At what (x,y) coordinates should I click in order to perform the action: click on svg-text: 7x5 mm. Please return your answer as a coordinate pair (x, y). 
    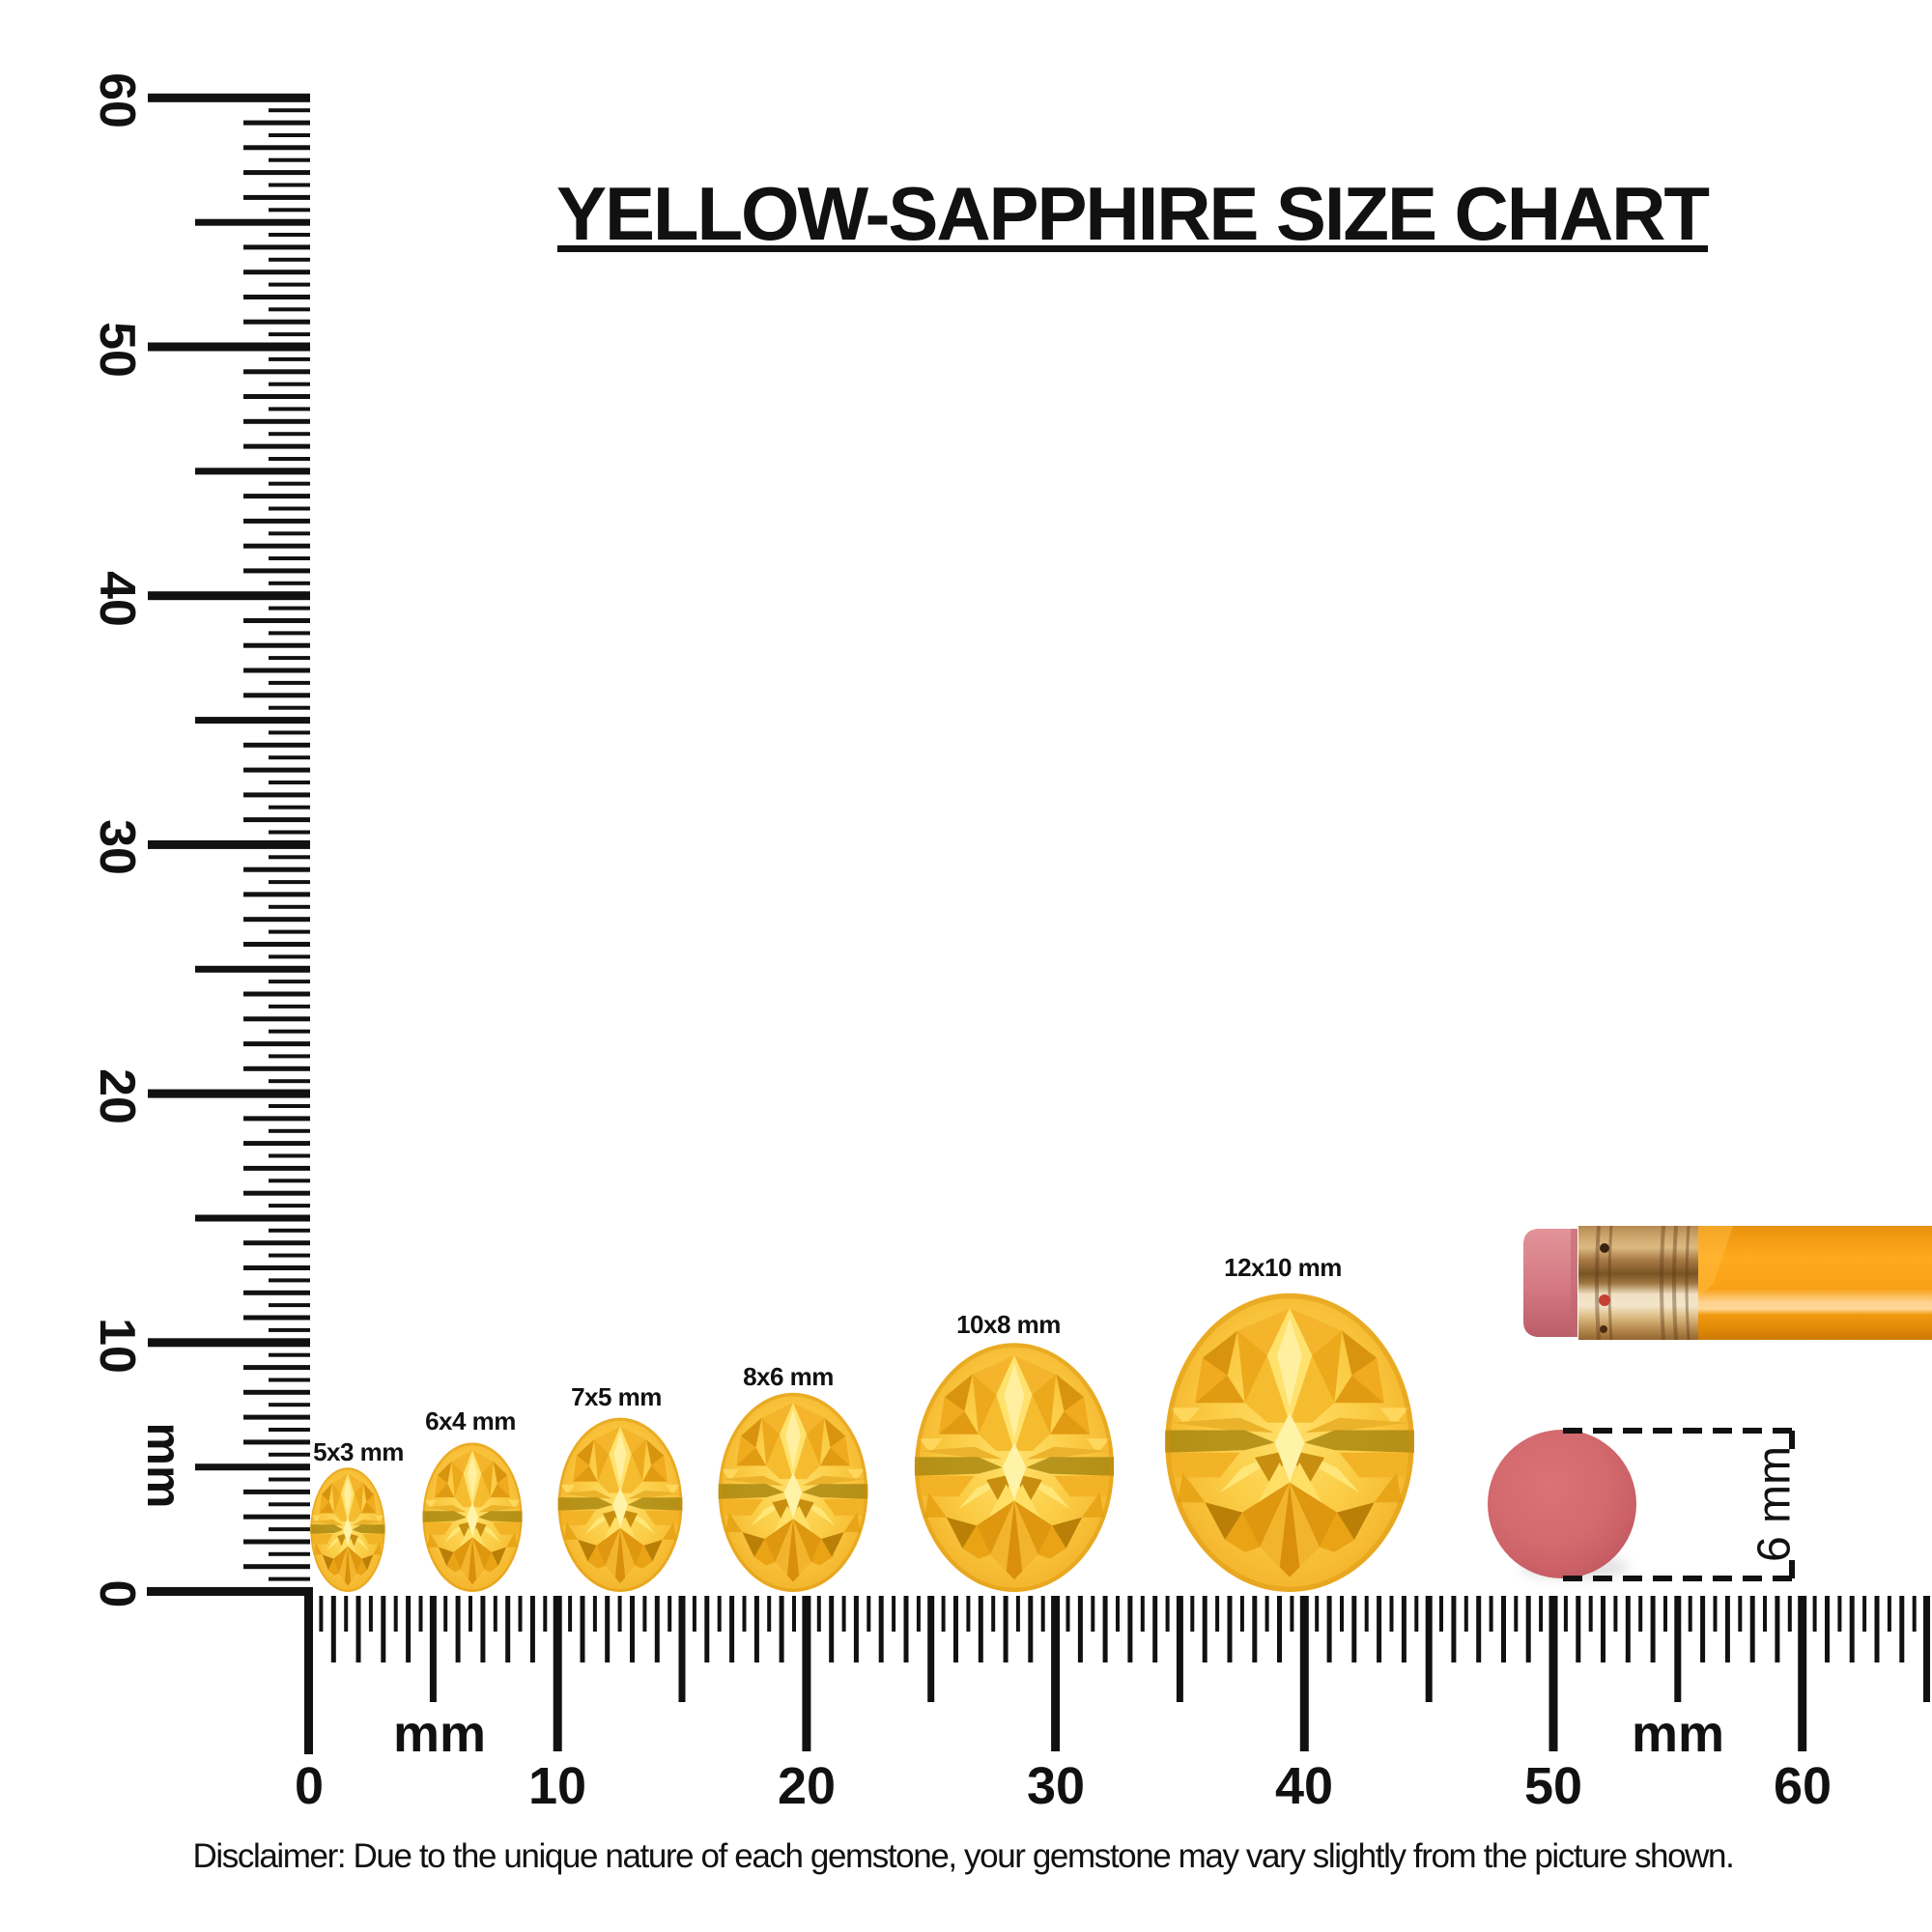
    Looking at the image, I should click on (616, 1396).